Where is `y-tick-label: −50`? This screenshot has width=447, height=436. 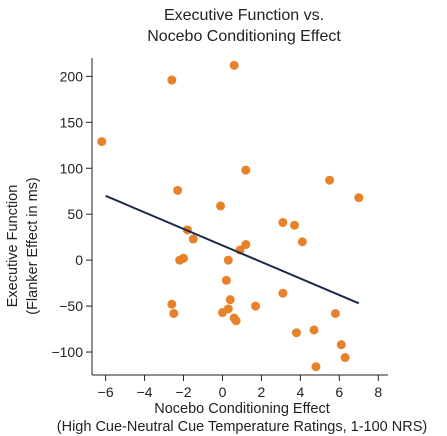 y-tick-label: −50 is located at coordinates (71, 306).